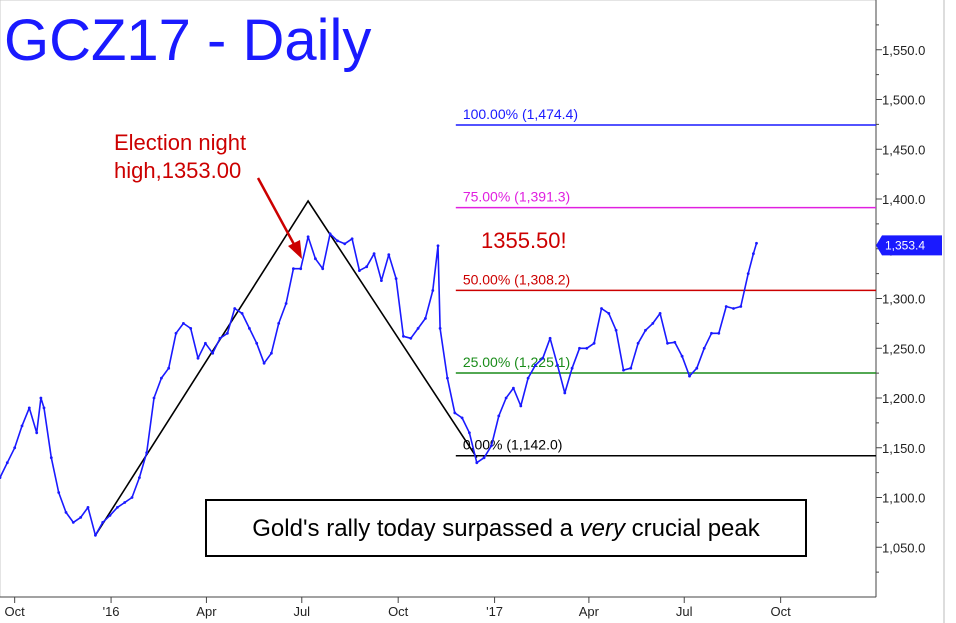  I want to click on x-tick-label: '16, so click(111, 611).